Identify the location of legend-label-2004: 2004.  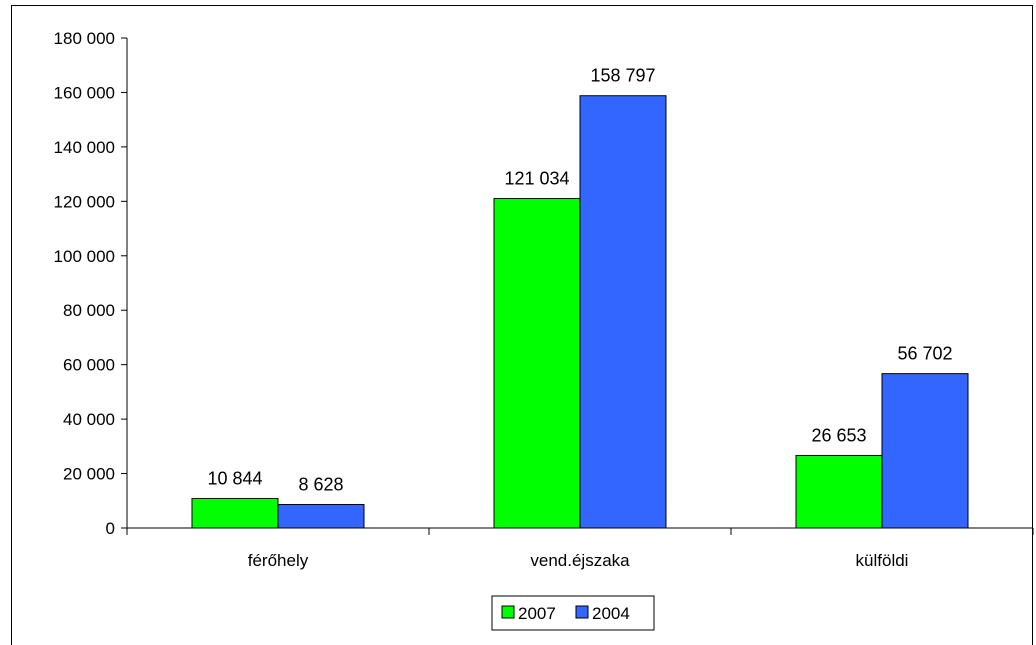
(611, 613).